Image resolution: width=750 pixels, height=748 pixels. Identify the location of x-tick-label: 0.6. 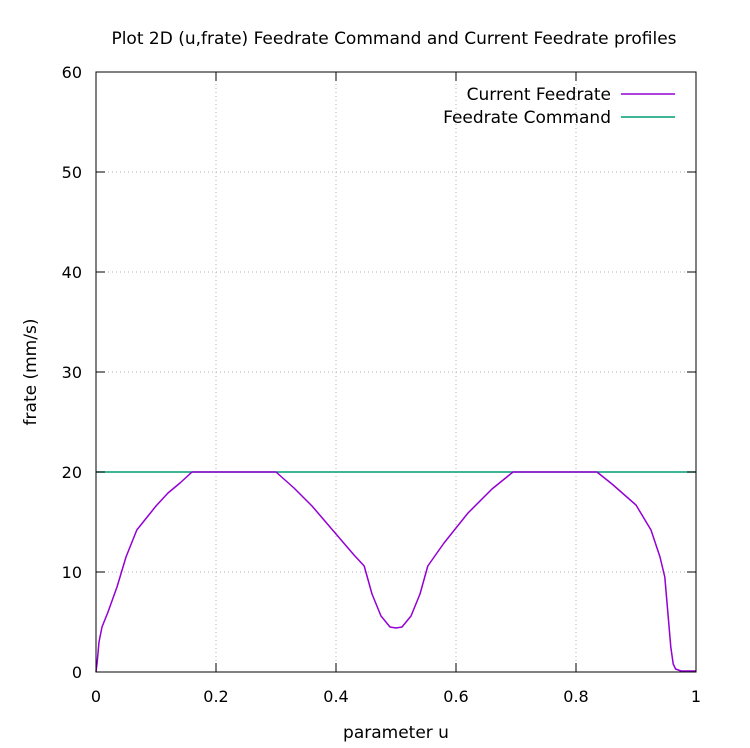
(455, 696).